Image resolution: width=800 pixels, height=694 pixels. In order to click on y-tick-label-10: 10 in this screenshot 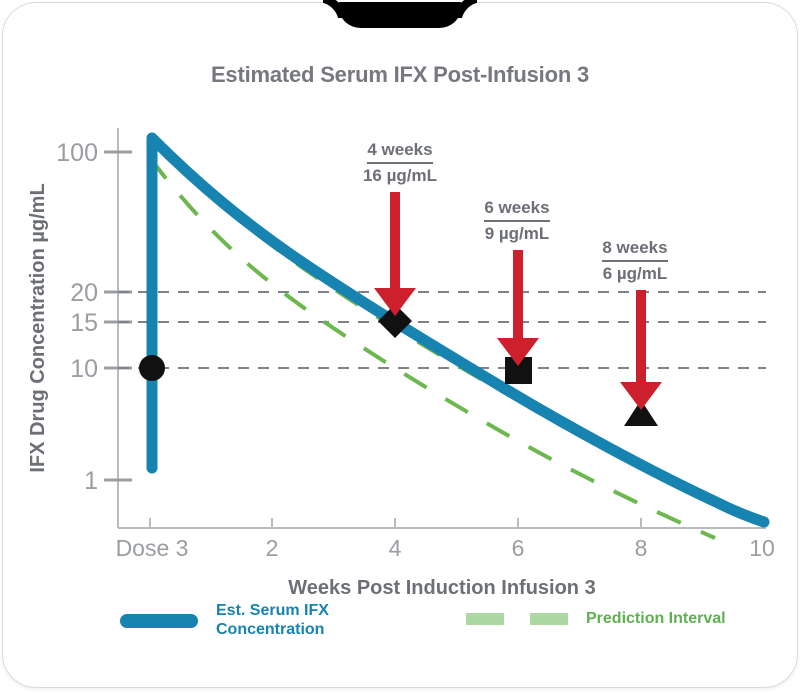, I will do `click(84, 369)`.